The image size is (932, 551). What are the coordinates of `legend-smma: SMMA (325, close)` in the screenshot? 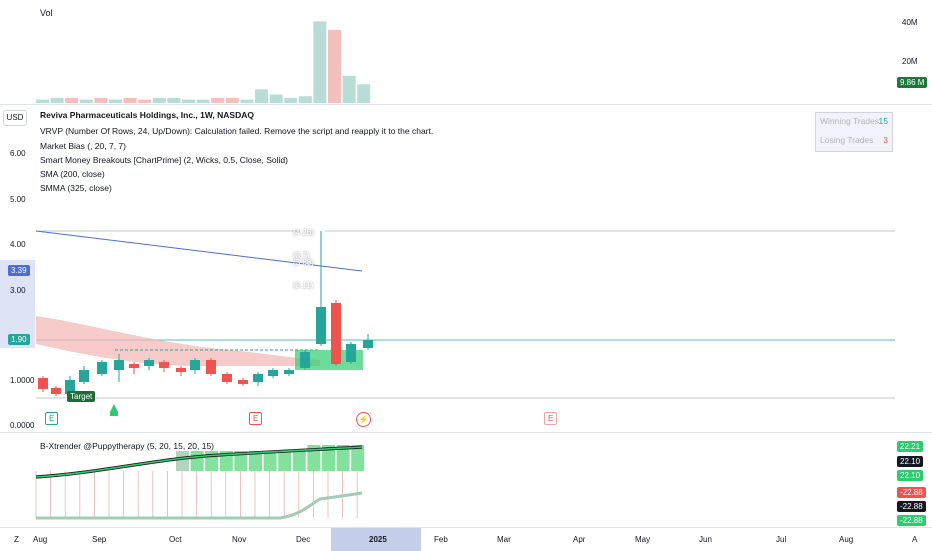 It's located at (76, 188).